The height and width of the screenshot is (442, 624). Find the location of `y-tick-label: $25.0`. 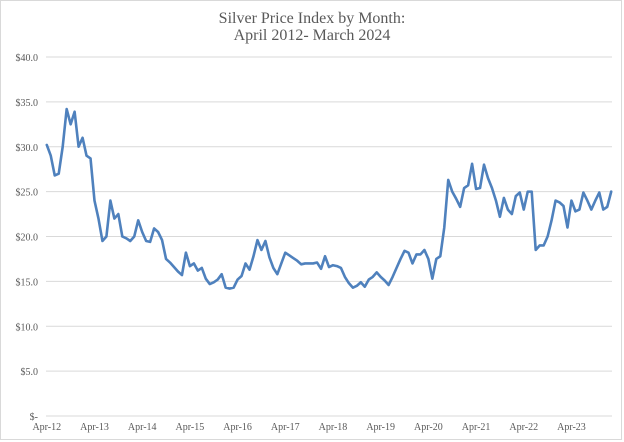

y-tick-label: $25.0 is located at coordinates (27, 193).